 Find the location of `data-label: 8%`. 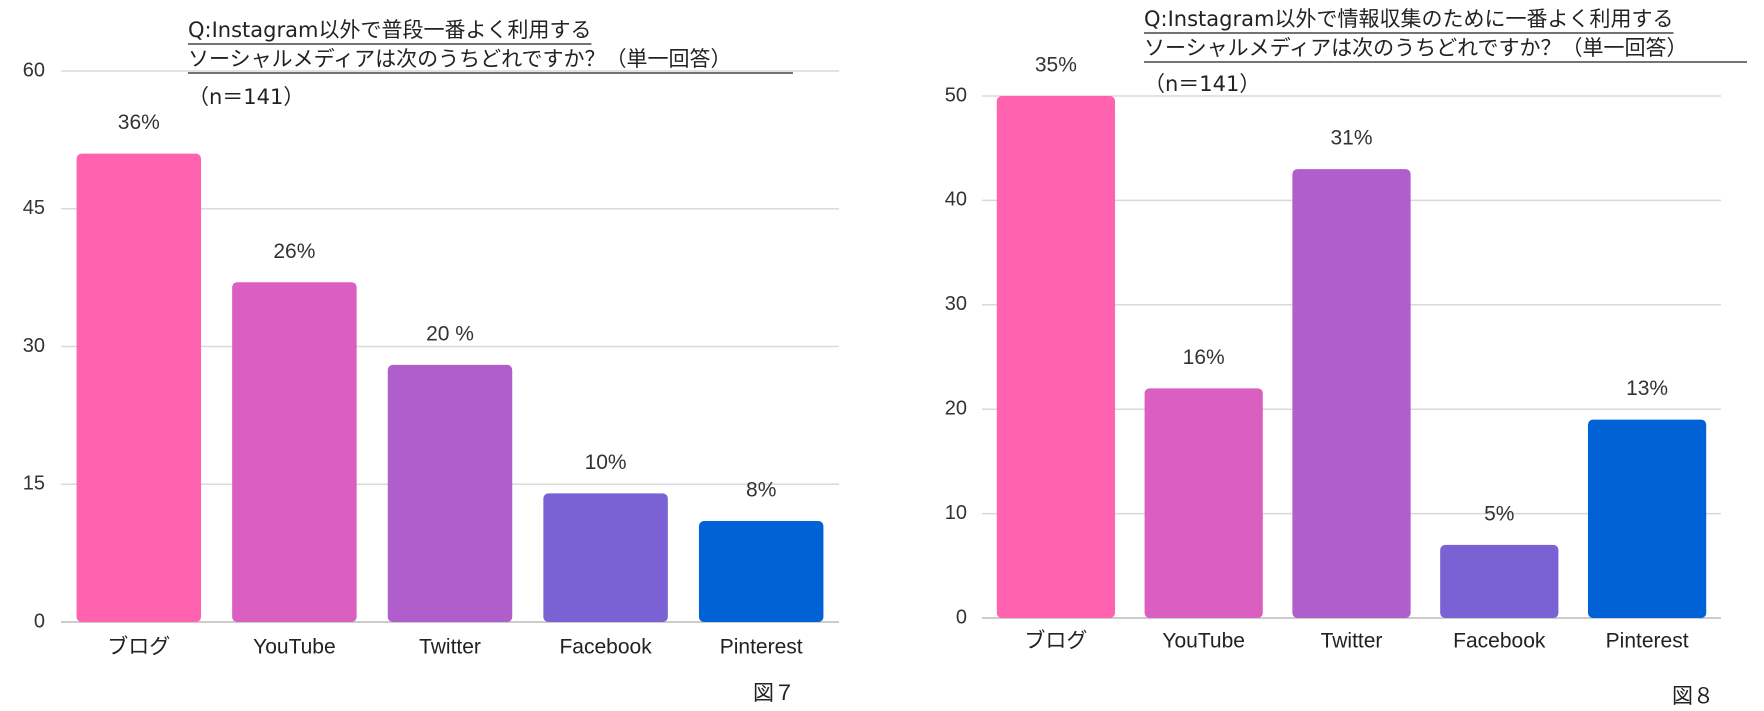

data-label: 8% is located at coordinates (761, 490).